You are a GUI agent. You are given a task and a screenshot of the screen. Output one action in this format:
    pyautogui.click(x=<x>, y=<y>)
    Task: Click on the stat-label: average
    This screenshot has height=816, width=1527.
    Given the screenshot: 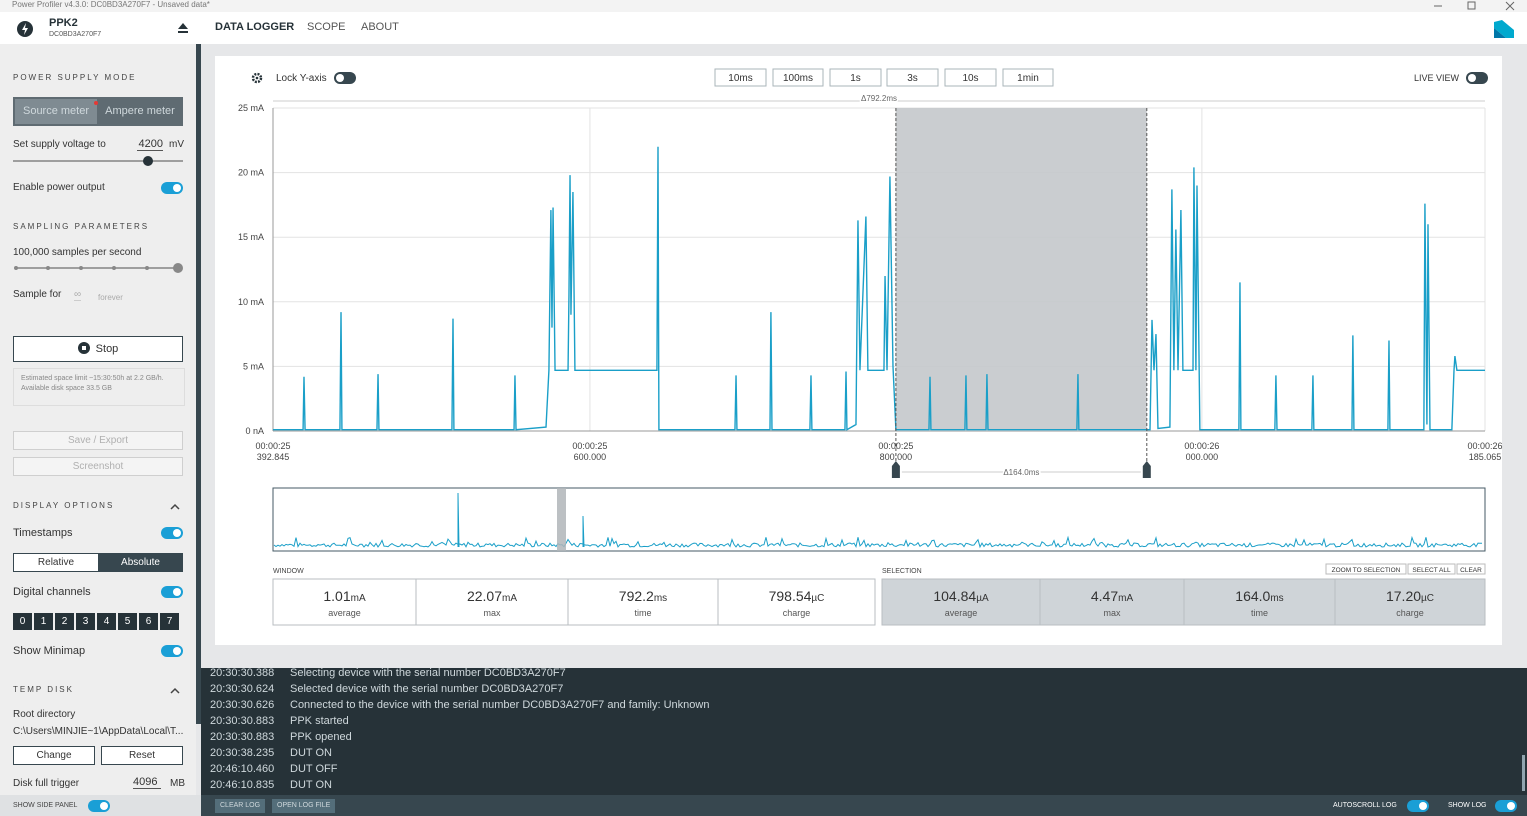 What is the action you would take?
    pyautogui.click(x=961, y=613)
    